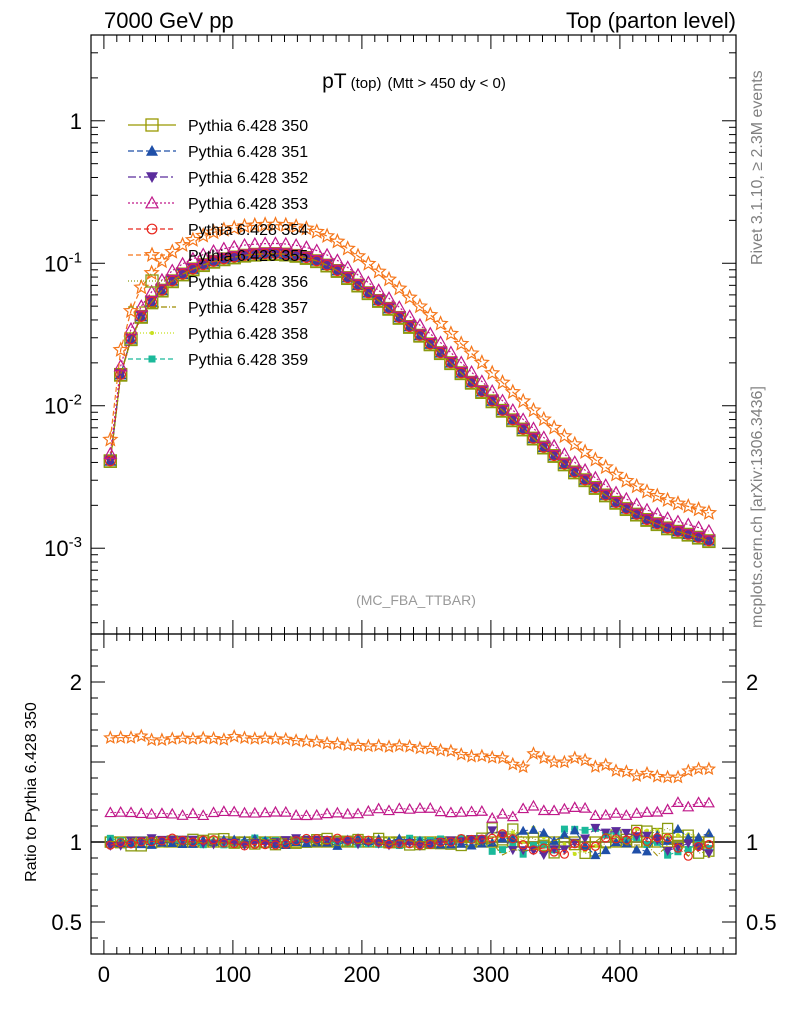 Image resolution: width=786 pixels, height=1024 pixels. Describe the element at coordinates (248, 178) in the screenshot. I see `legend-label: Pythia 6.428 352` at that location.